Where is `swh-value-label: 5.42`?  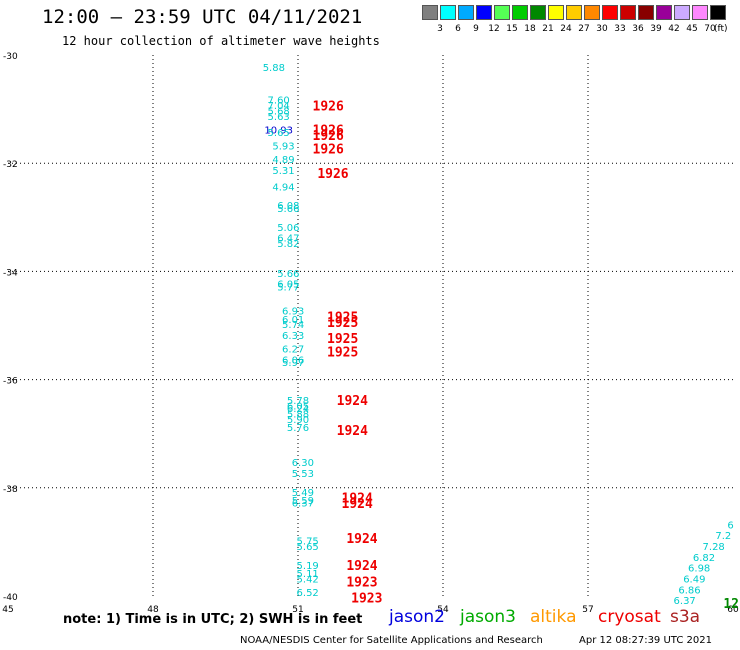 swh-value-label: 5.42 is located at coordinates (308, 579).